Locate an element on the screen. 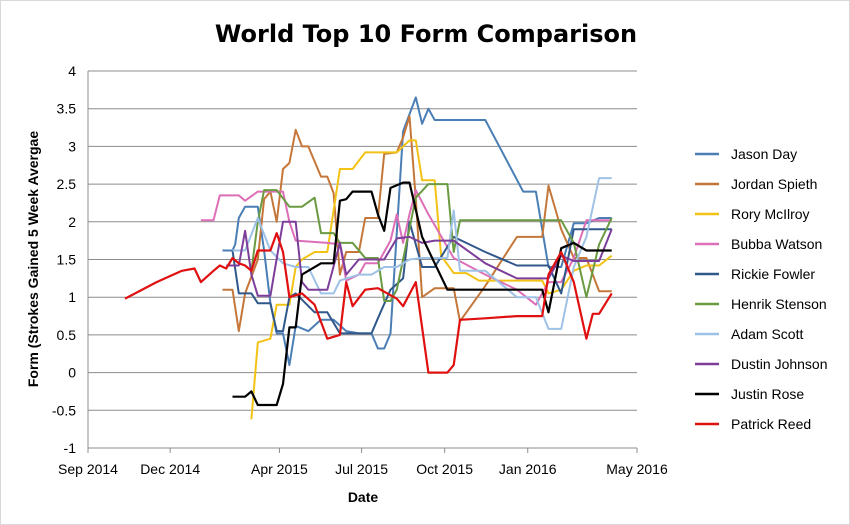  y-tick-label: -1 is located at coordinates (70, 448).